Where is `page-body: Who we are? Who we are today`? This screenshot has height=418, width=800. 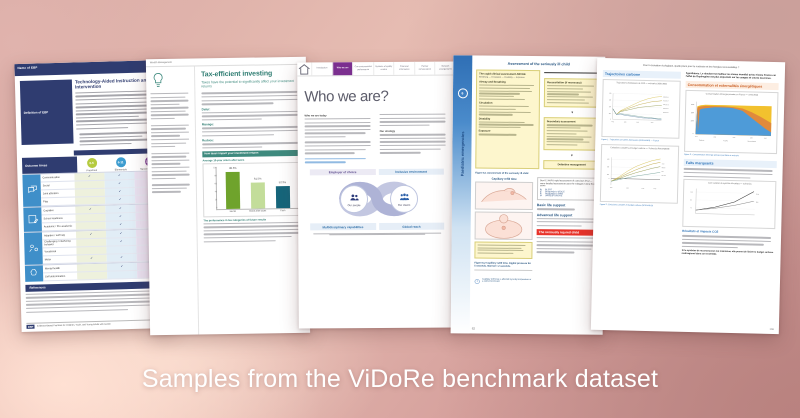
page-body: Who we are? Who we are today is located at coordinates (376, 156).